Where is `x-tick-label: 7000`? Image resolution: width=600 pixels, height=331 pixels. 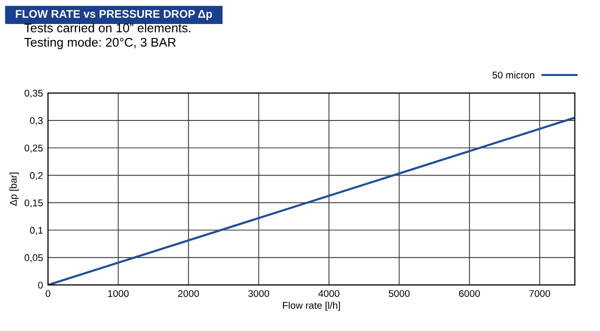
x-tick-label: 7000 is located at coordinates (539, 293).